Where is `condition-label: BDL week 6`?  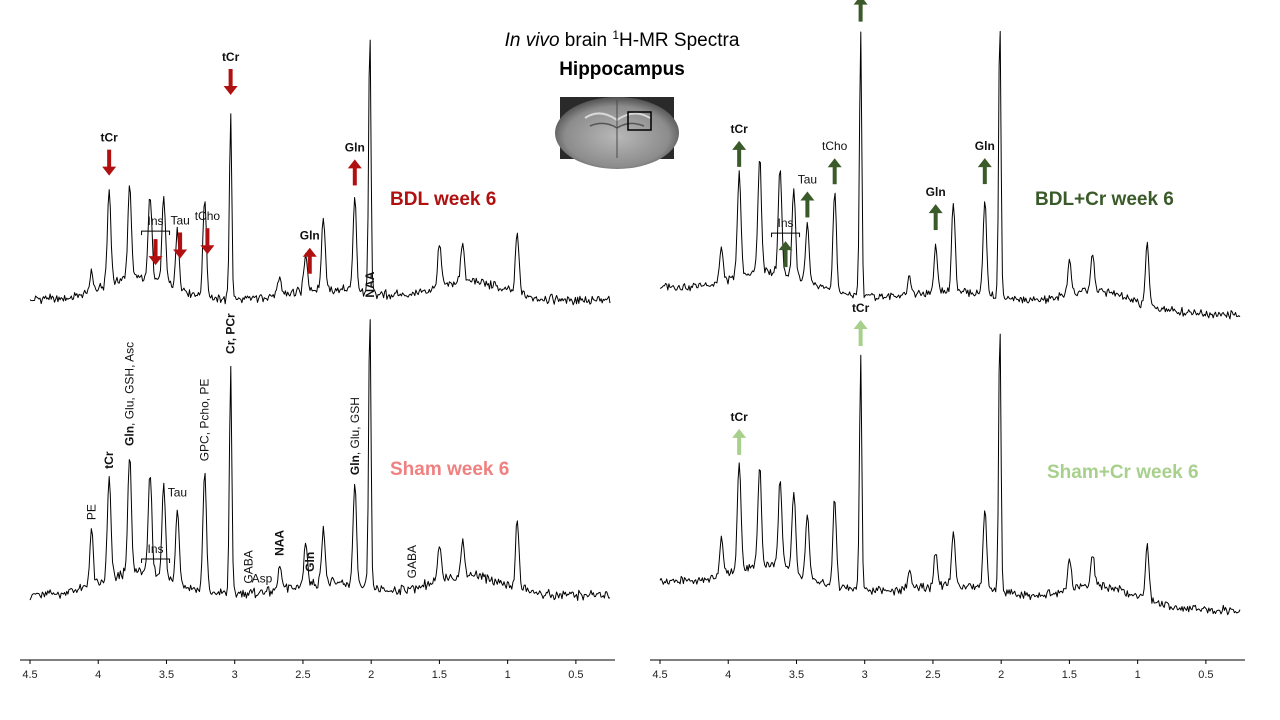
condition-label: BDL week 6 is located at coordinates (443, 199).